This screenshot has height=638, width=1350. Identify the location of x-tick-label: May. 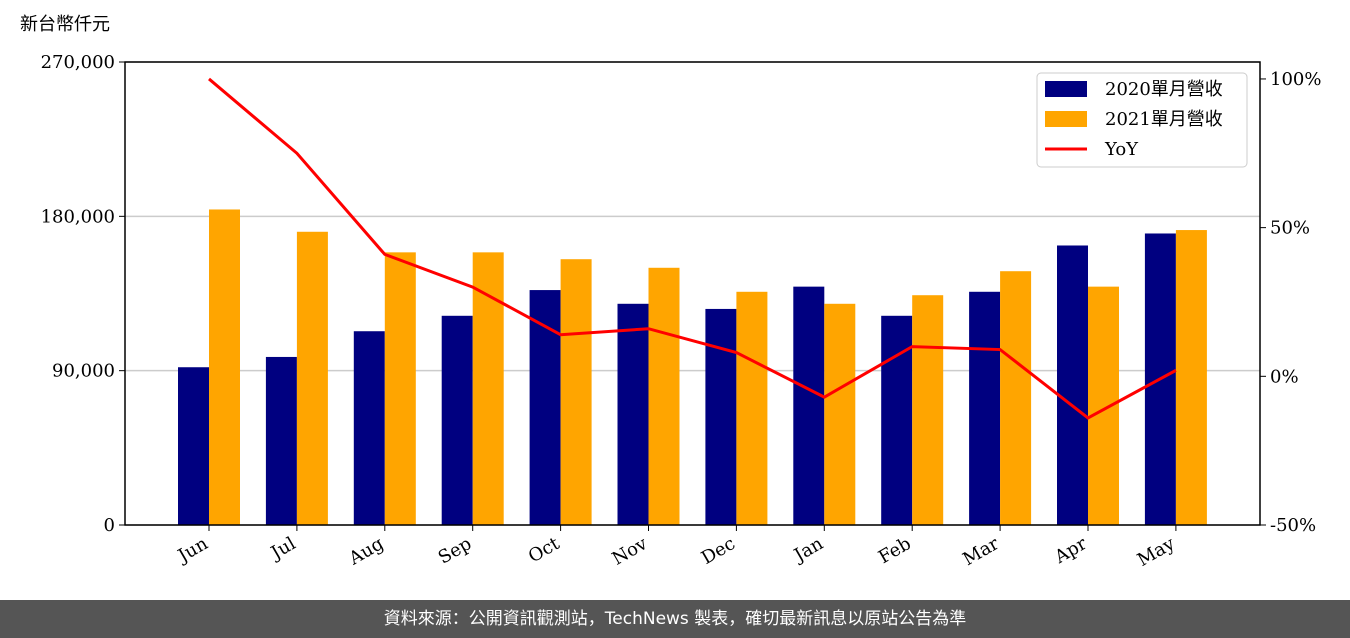
(1156, 552).